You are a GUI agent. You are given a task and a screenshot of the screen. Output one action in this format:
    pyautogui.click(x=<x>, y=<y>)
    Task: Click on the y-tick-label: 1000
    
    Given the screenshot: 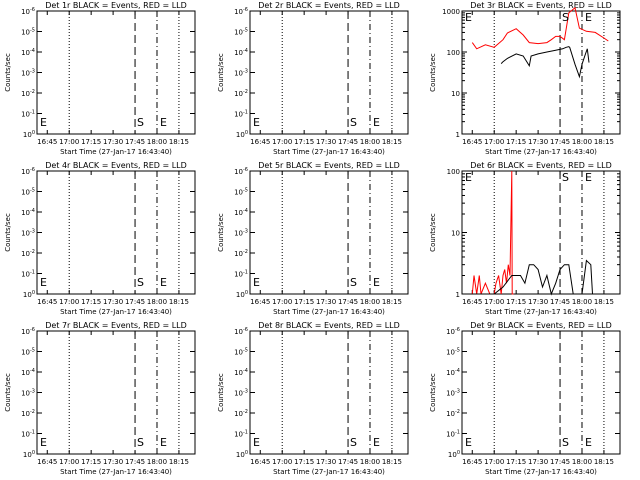 What is the action you would take?
    pyautogui.click(x=451, y=12)
    